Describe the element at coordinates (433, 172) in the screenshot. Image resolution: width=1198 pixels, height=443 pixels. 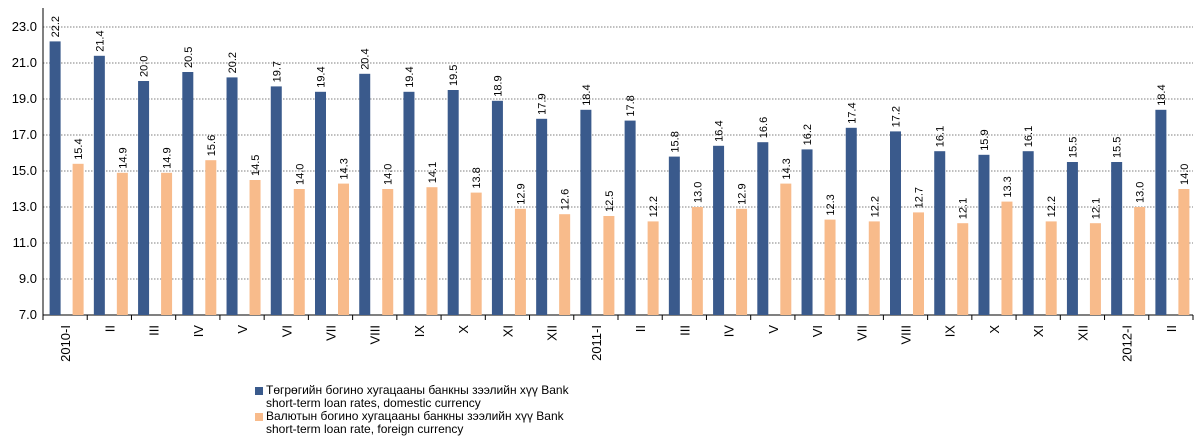
I see `data-label-foreign: 14.1` at that location.